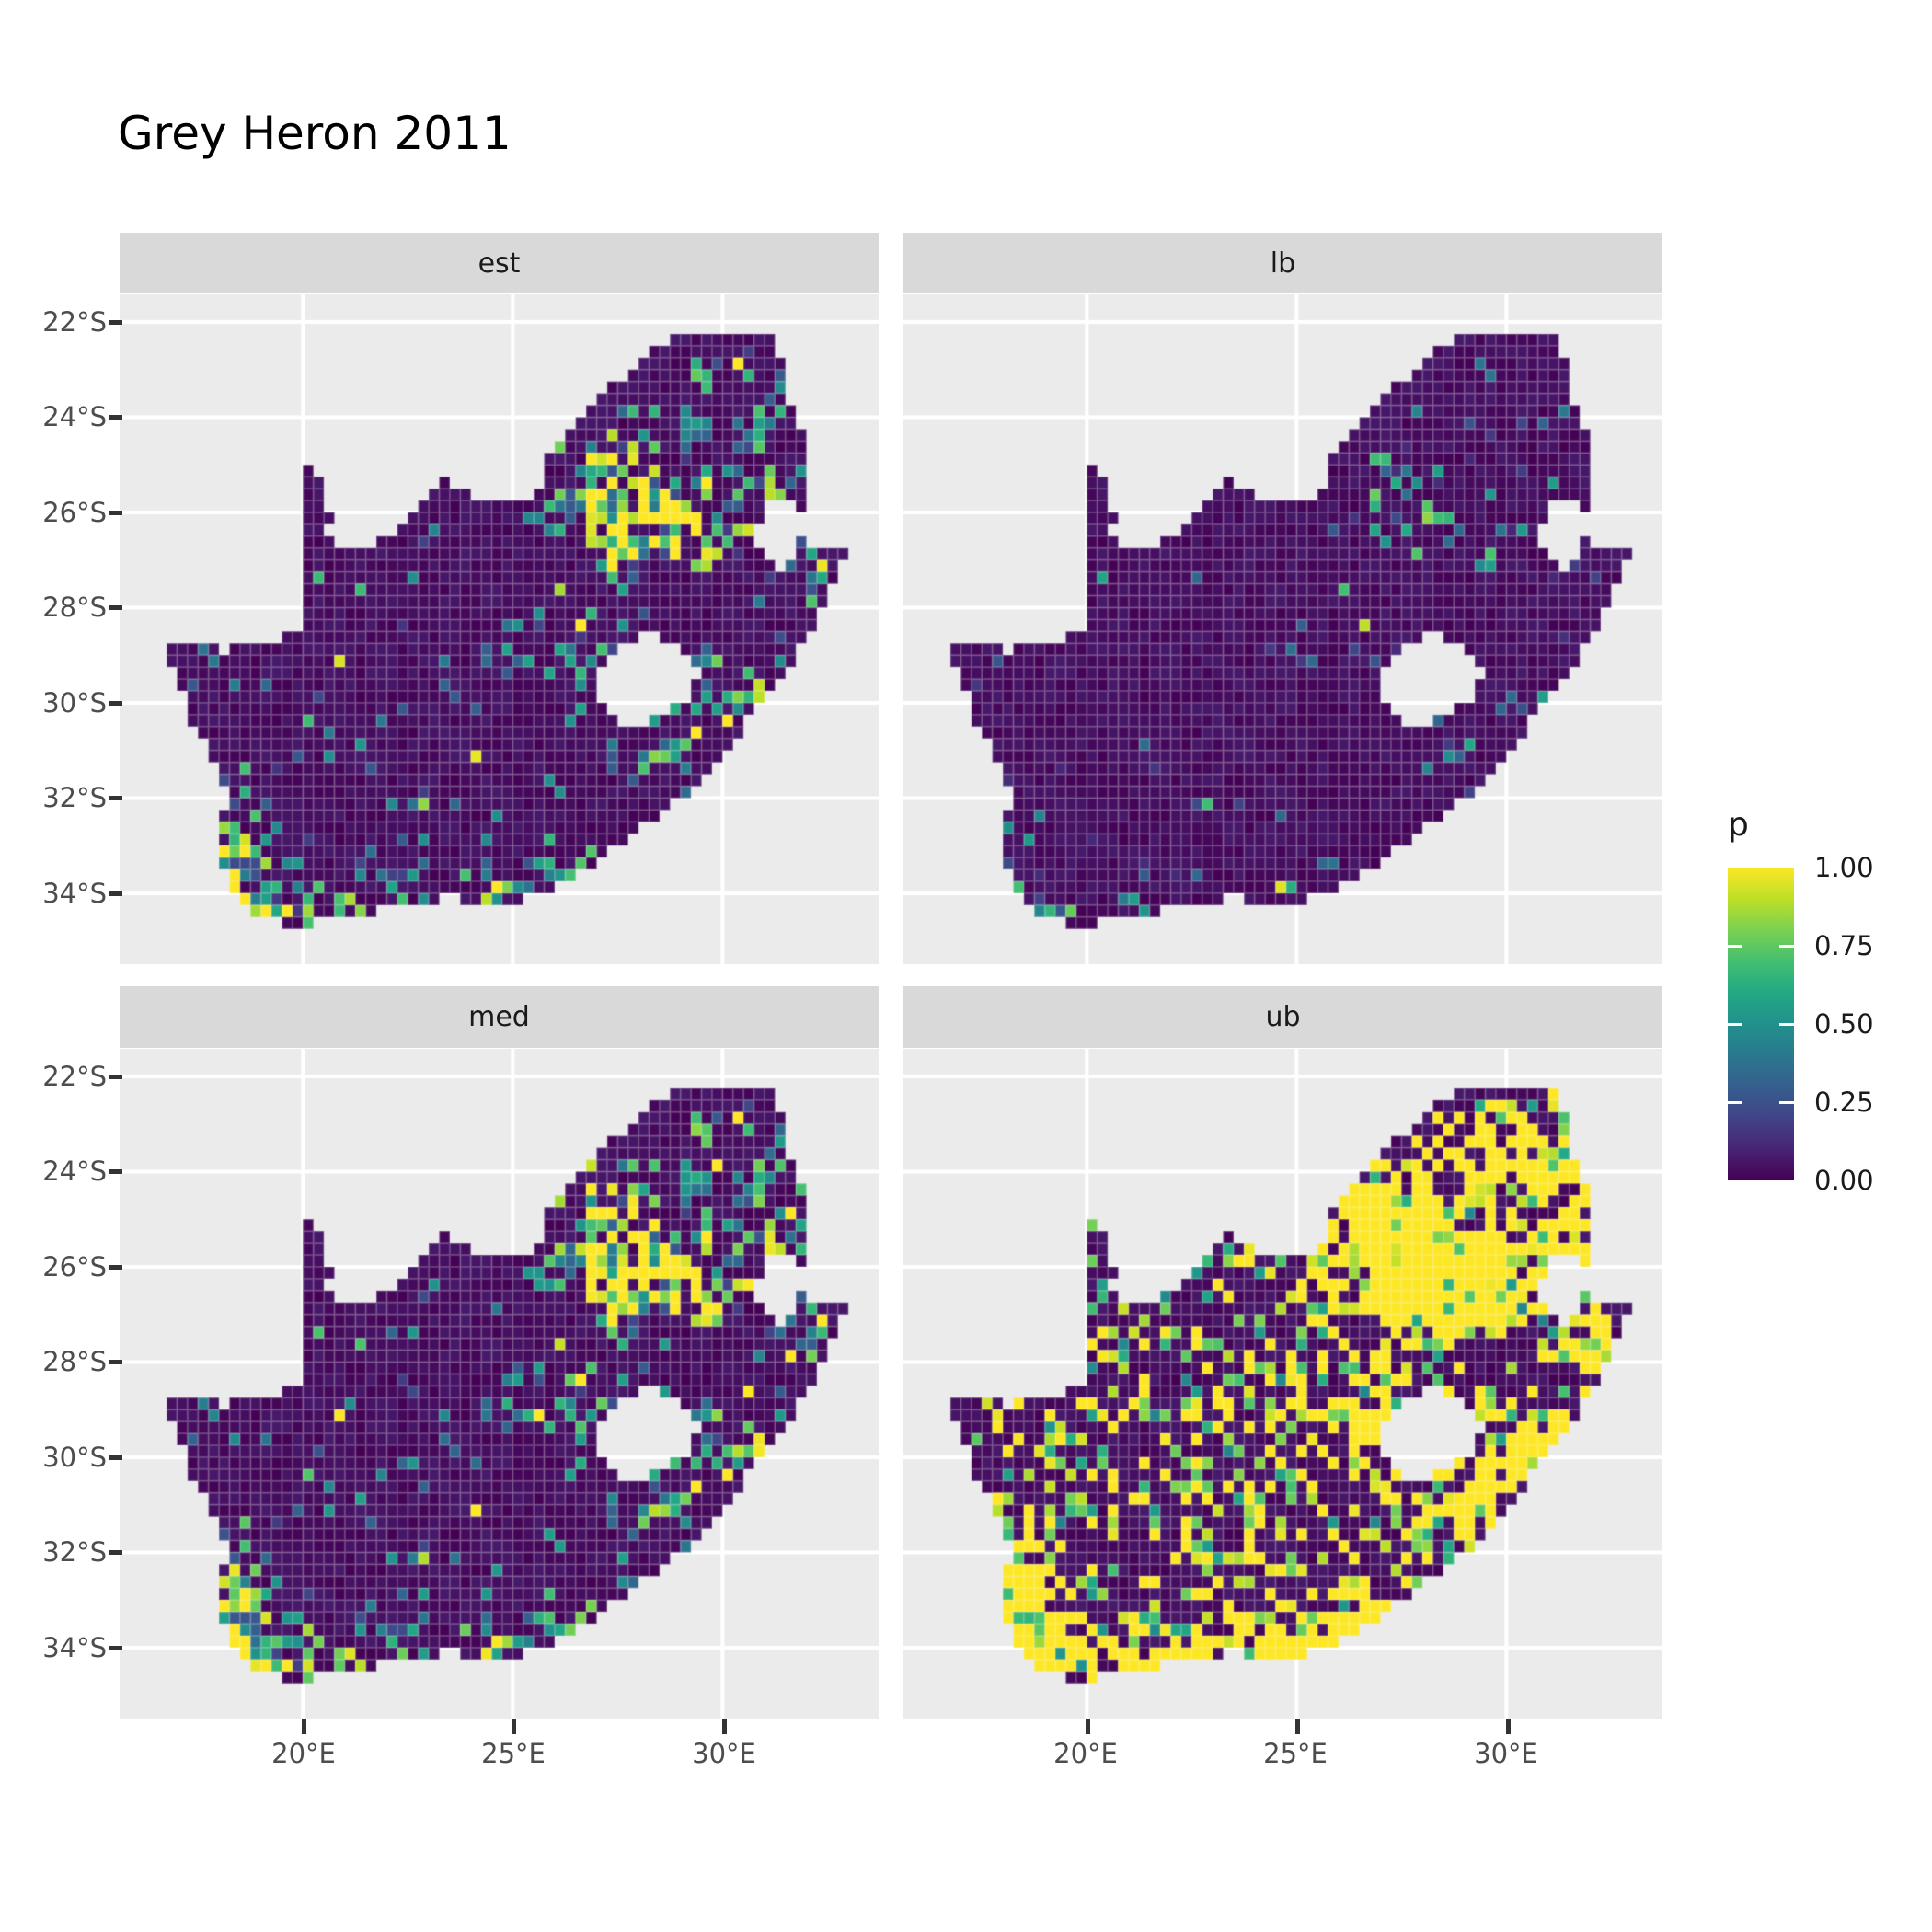 The height and width of the screenshot is (1932, 1932). What do you see at coordinates (499, 629) in the screenshot?
I see `map-panel-est` at bounding box center [499, 629].